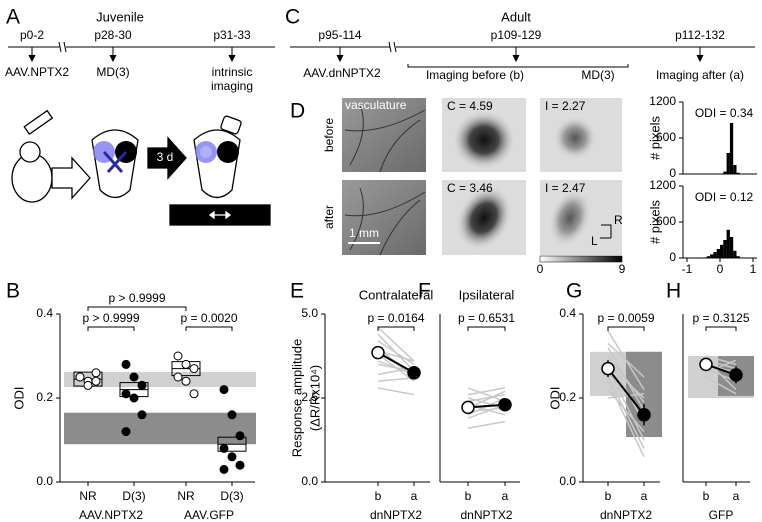  What do you see at coordinates (594, 241) in the screenshot?
I see `orientation-label: L` at bounding box center [594, 241].